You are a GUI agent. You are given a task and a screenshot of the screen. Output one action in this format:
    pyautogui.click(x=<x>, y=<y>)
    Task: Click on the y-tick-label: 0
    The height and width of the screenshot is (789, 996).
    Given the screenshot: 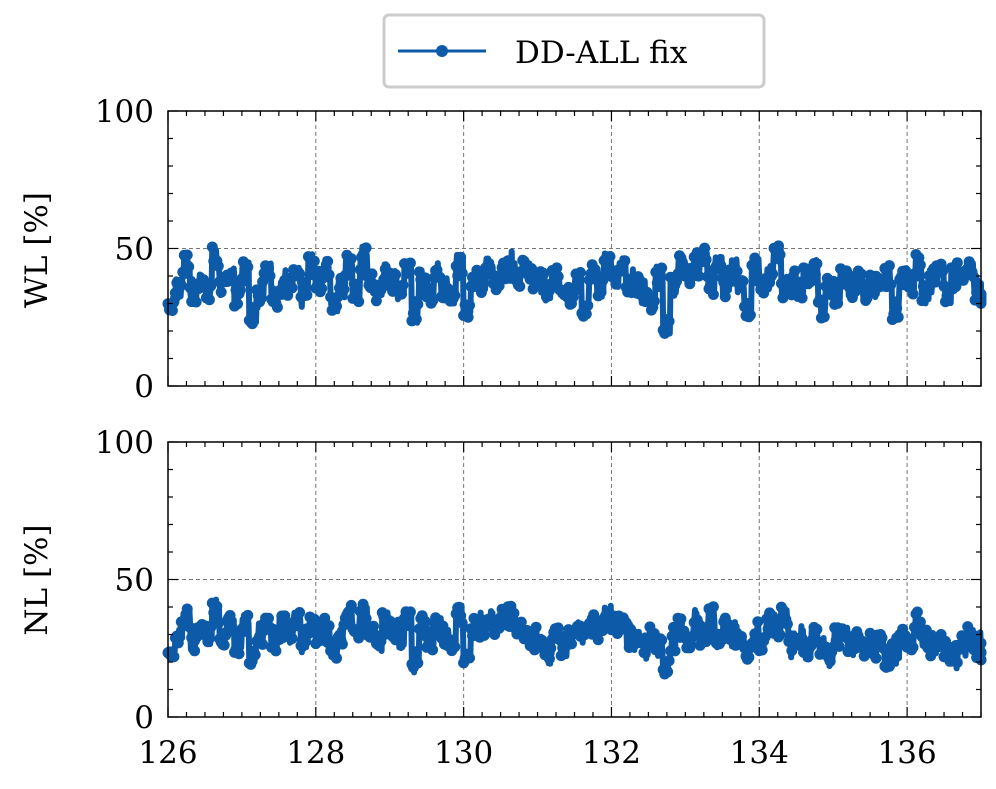 What is the action you would take?
    pyautogui.click(x=144, y=387)
    